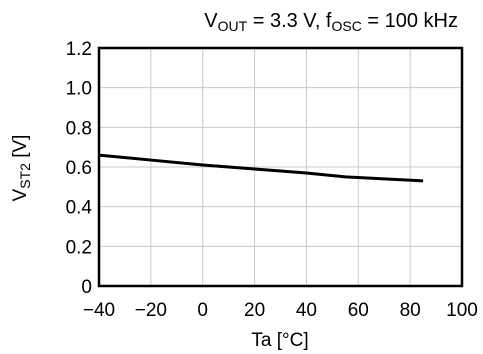 The height and width of the screenshot is (354, 483). What do you see at coordinates (79, 89) in the screenshot?
I see `y-tick-label: 1.0` at bounding box center [79, 89].